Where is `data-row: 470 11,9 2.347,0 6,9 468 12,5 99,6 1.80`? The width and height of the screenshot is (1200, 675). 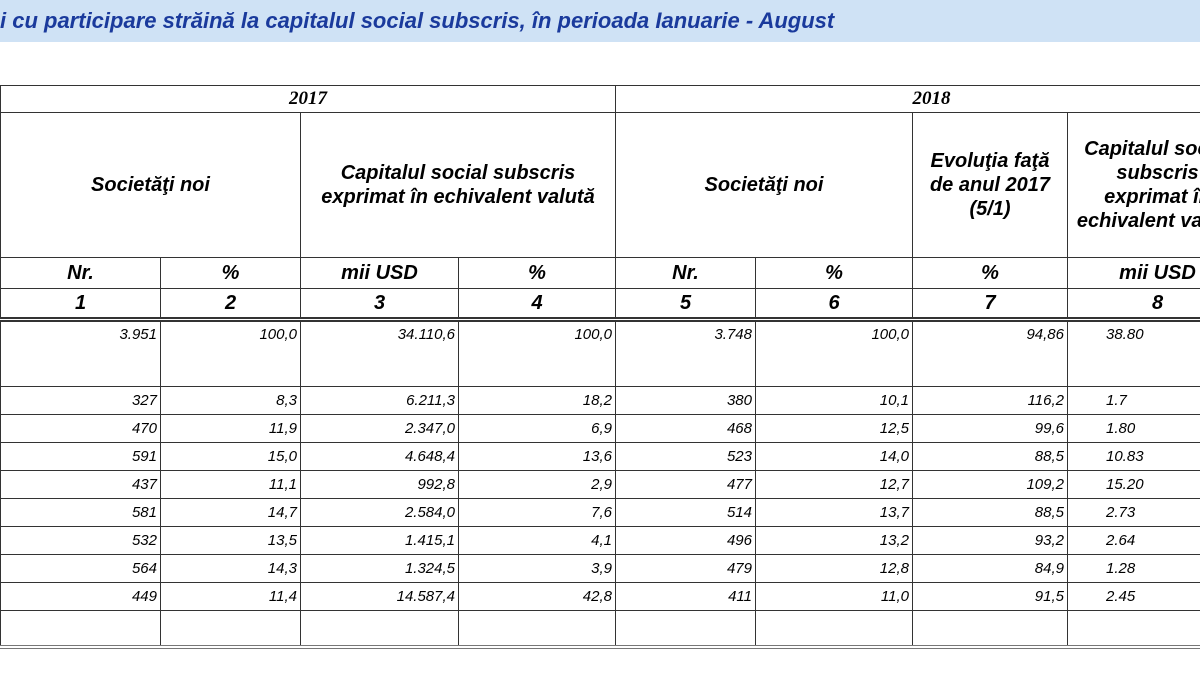 data-row: 470 11,9 2.347,0 6,9 468 12,5 99,6 1.80 is located at coordinates (600, 428).